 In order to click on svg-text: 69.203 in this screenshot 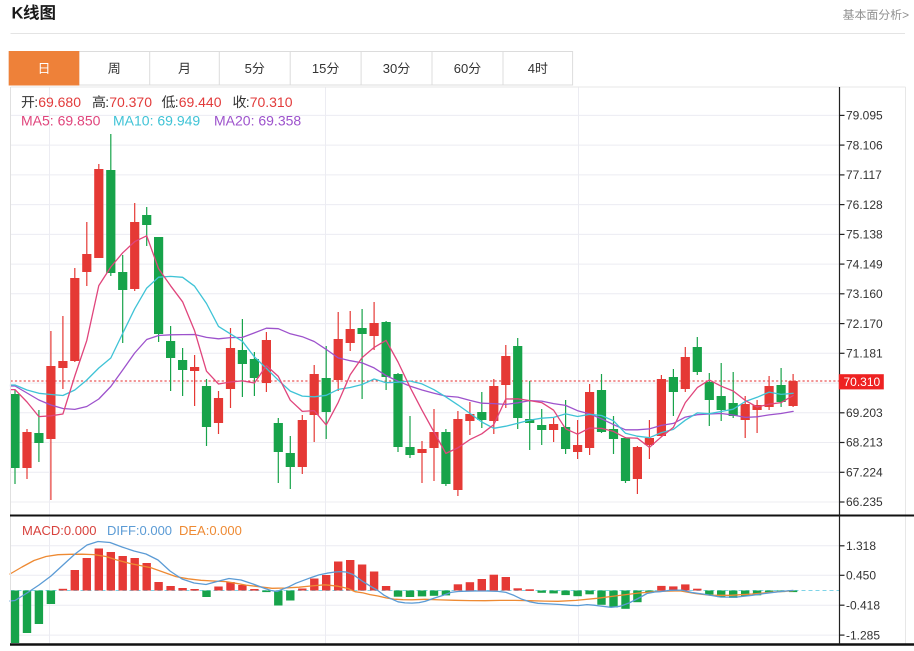, I will do `click(864, 413)`.